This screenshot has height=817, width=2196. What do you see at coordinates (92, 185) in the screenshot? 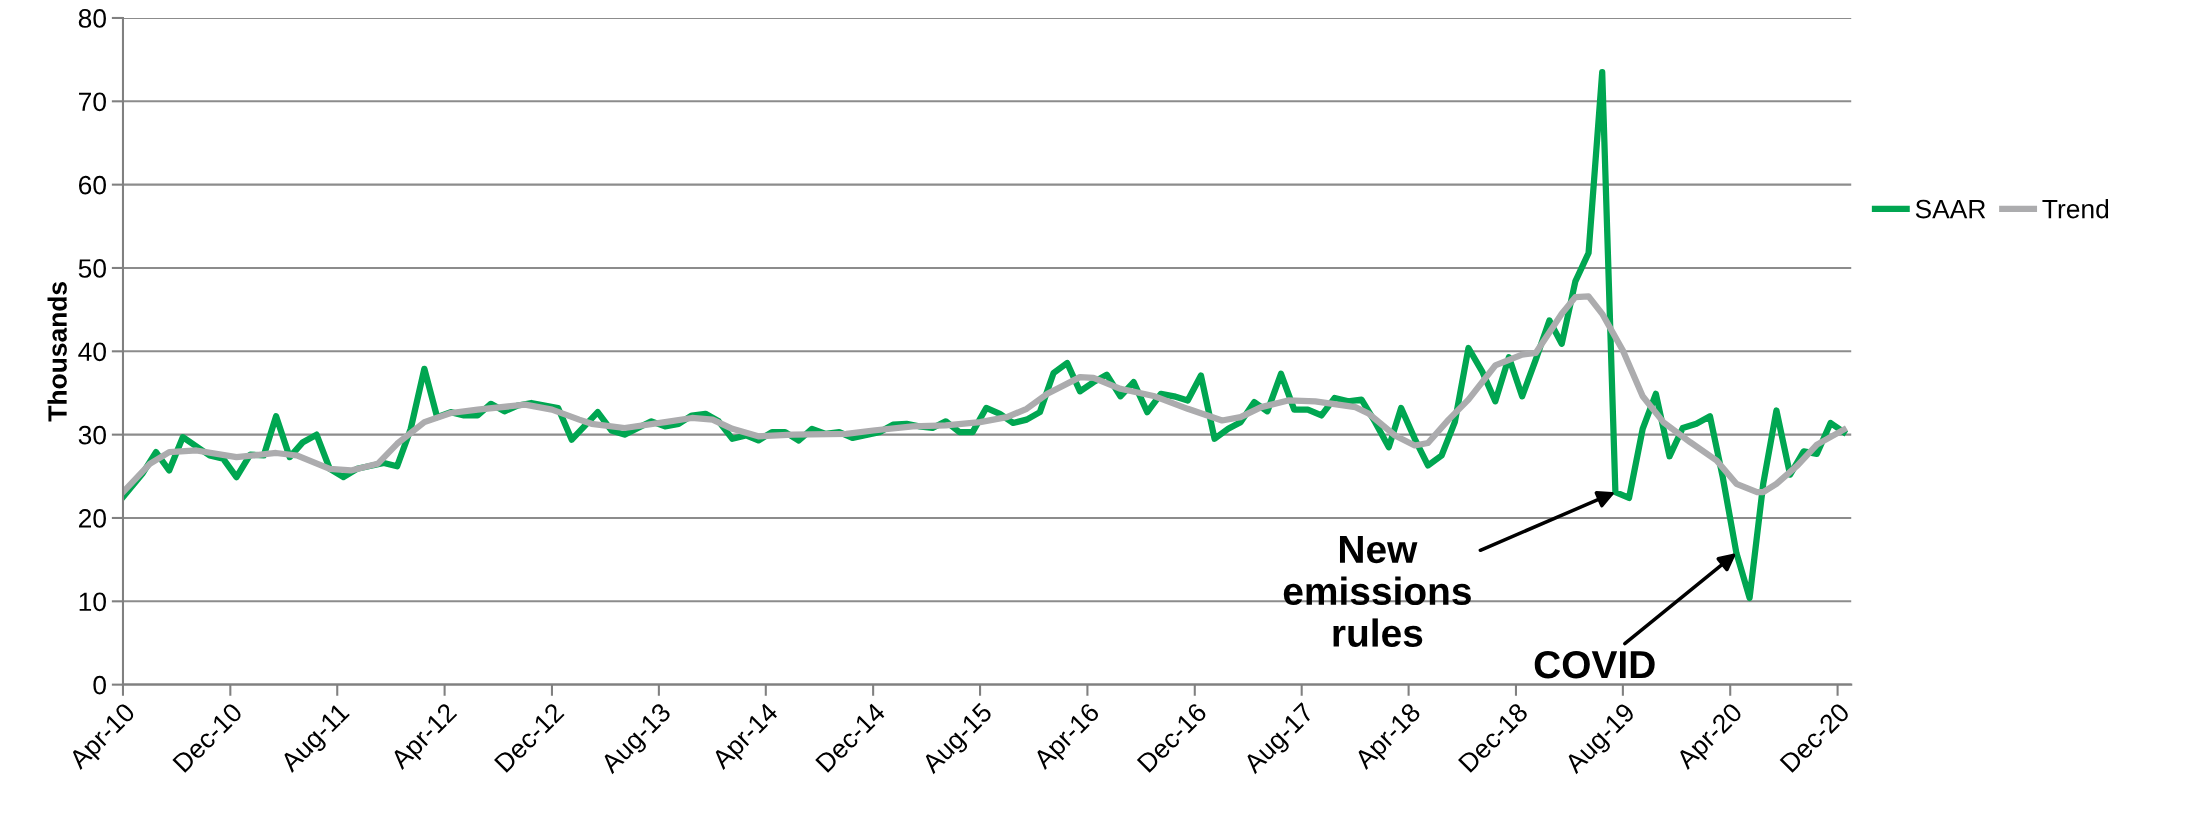
I see `y-tick-label: 60` at bounding box center [92, 185].